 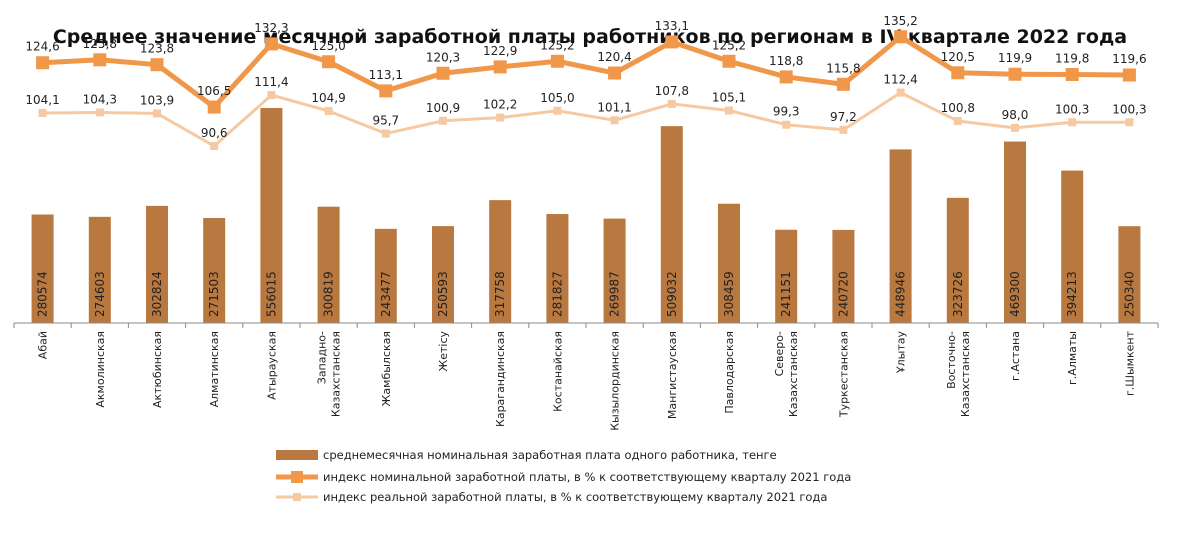 What do you see at coordinates (1129, 59) in the screenshot?
I see `nominal-index-label: 119,6` at bounding box center [1129, 59].